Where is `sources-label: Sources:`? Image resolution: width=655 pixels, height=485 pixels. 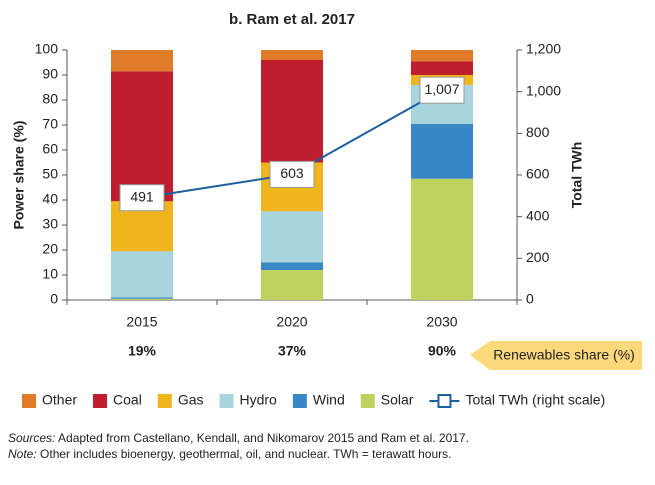 sources-label: Sources: is located at coordinates (31, 438).